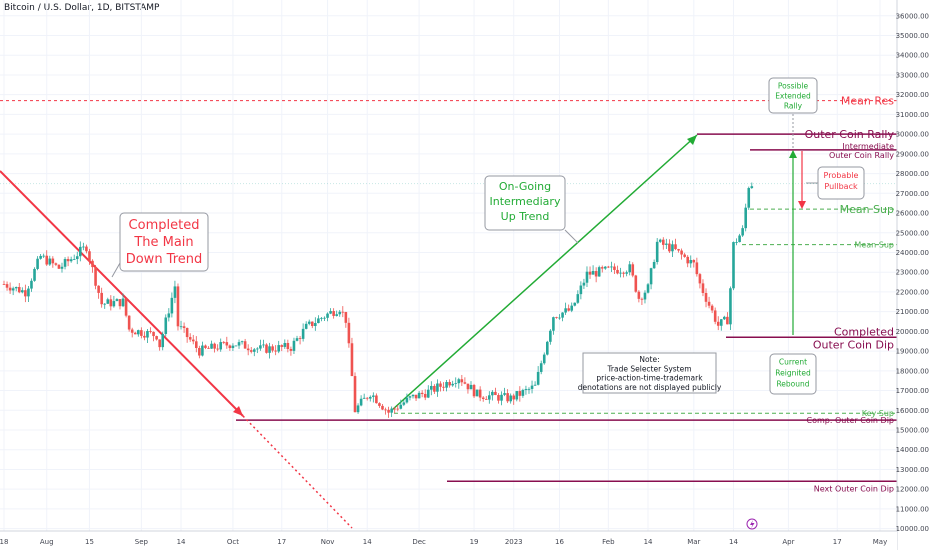 Image resolution: width=932 pixels, height=550 pixels. What do you see at coordinates (525, 186) in the screenshot?
I see `ongoing-text: On-Going` at bounding box center [525, 186].